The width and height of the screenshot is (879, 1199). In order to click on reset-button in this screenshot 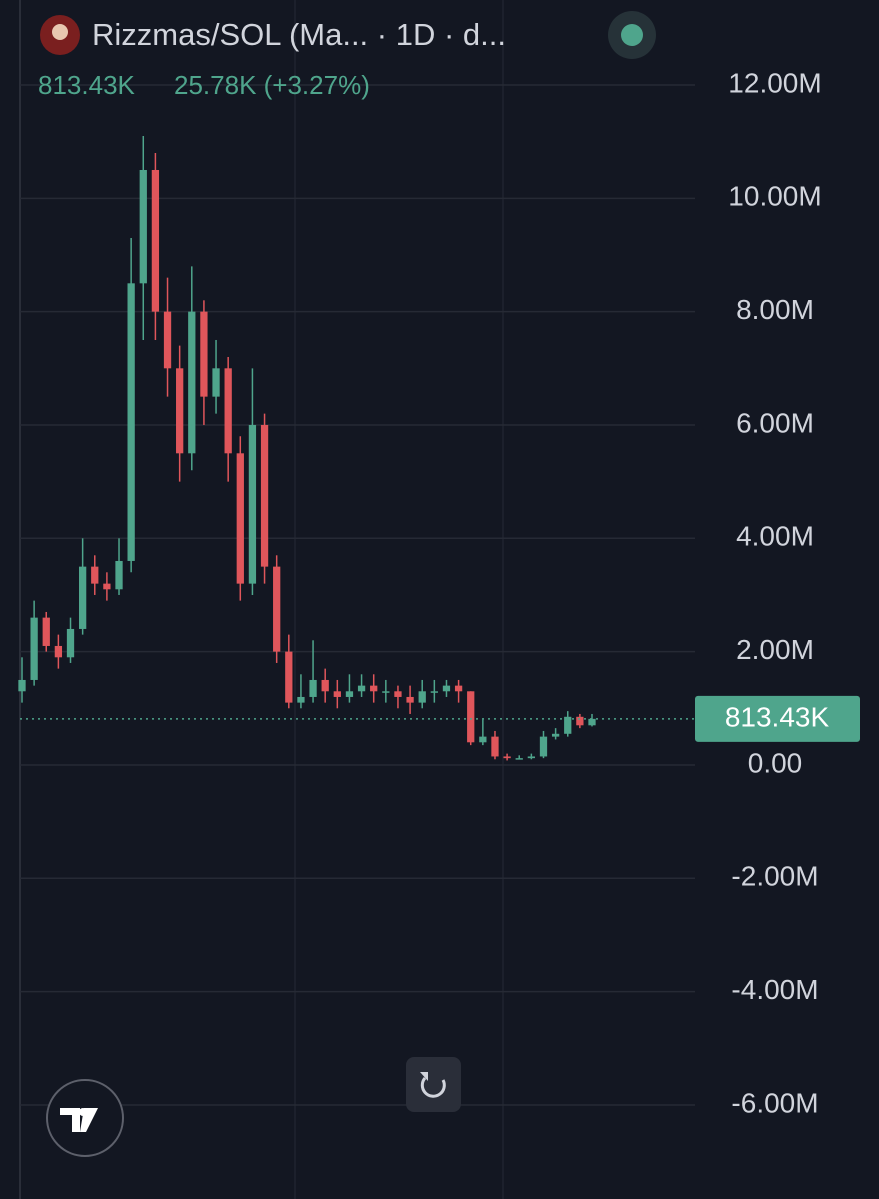, I will do `click(433, 1084)`.